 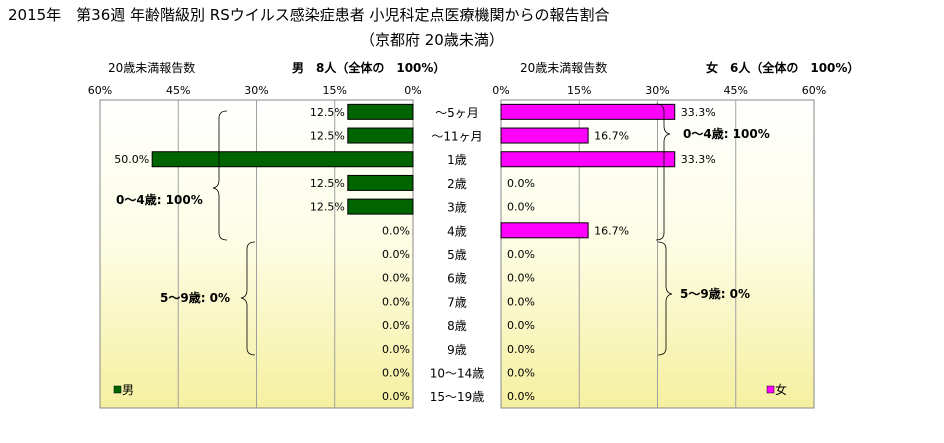 What do you see at coordinates (335, 90) in the screenshot?
I see `left-tick-label: 15%` at bounding box center [335, 90].